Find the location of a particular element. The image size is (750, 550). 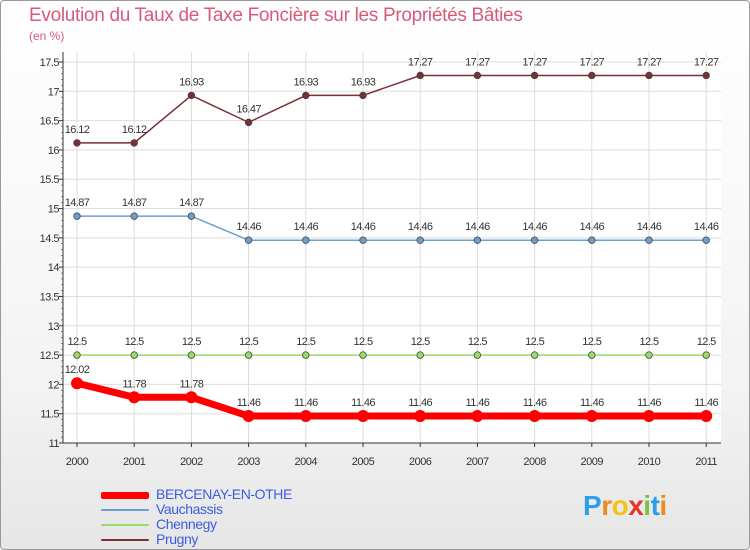

y-tick-label: 16.5 is located at coordinates (50, 122).